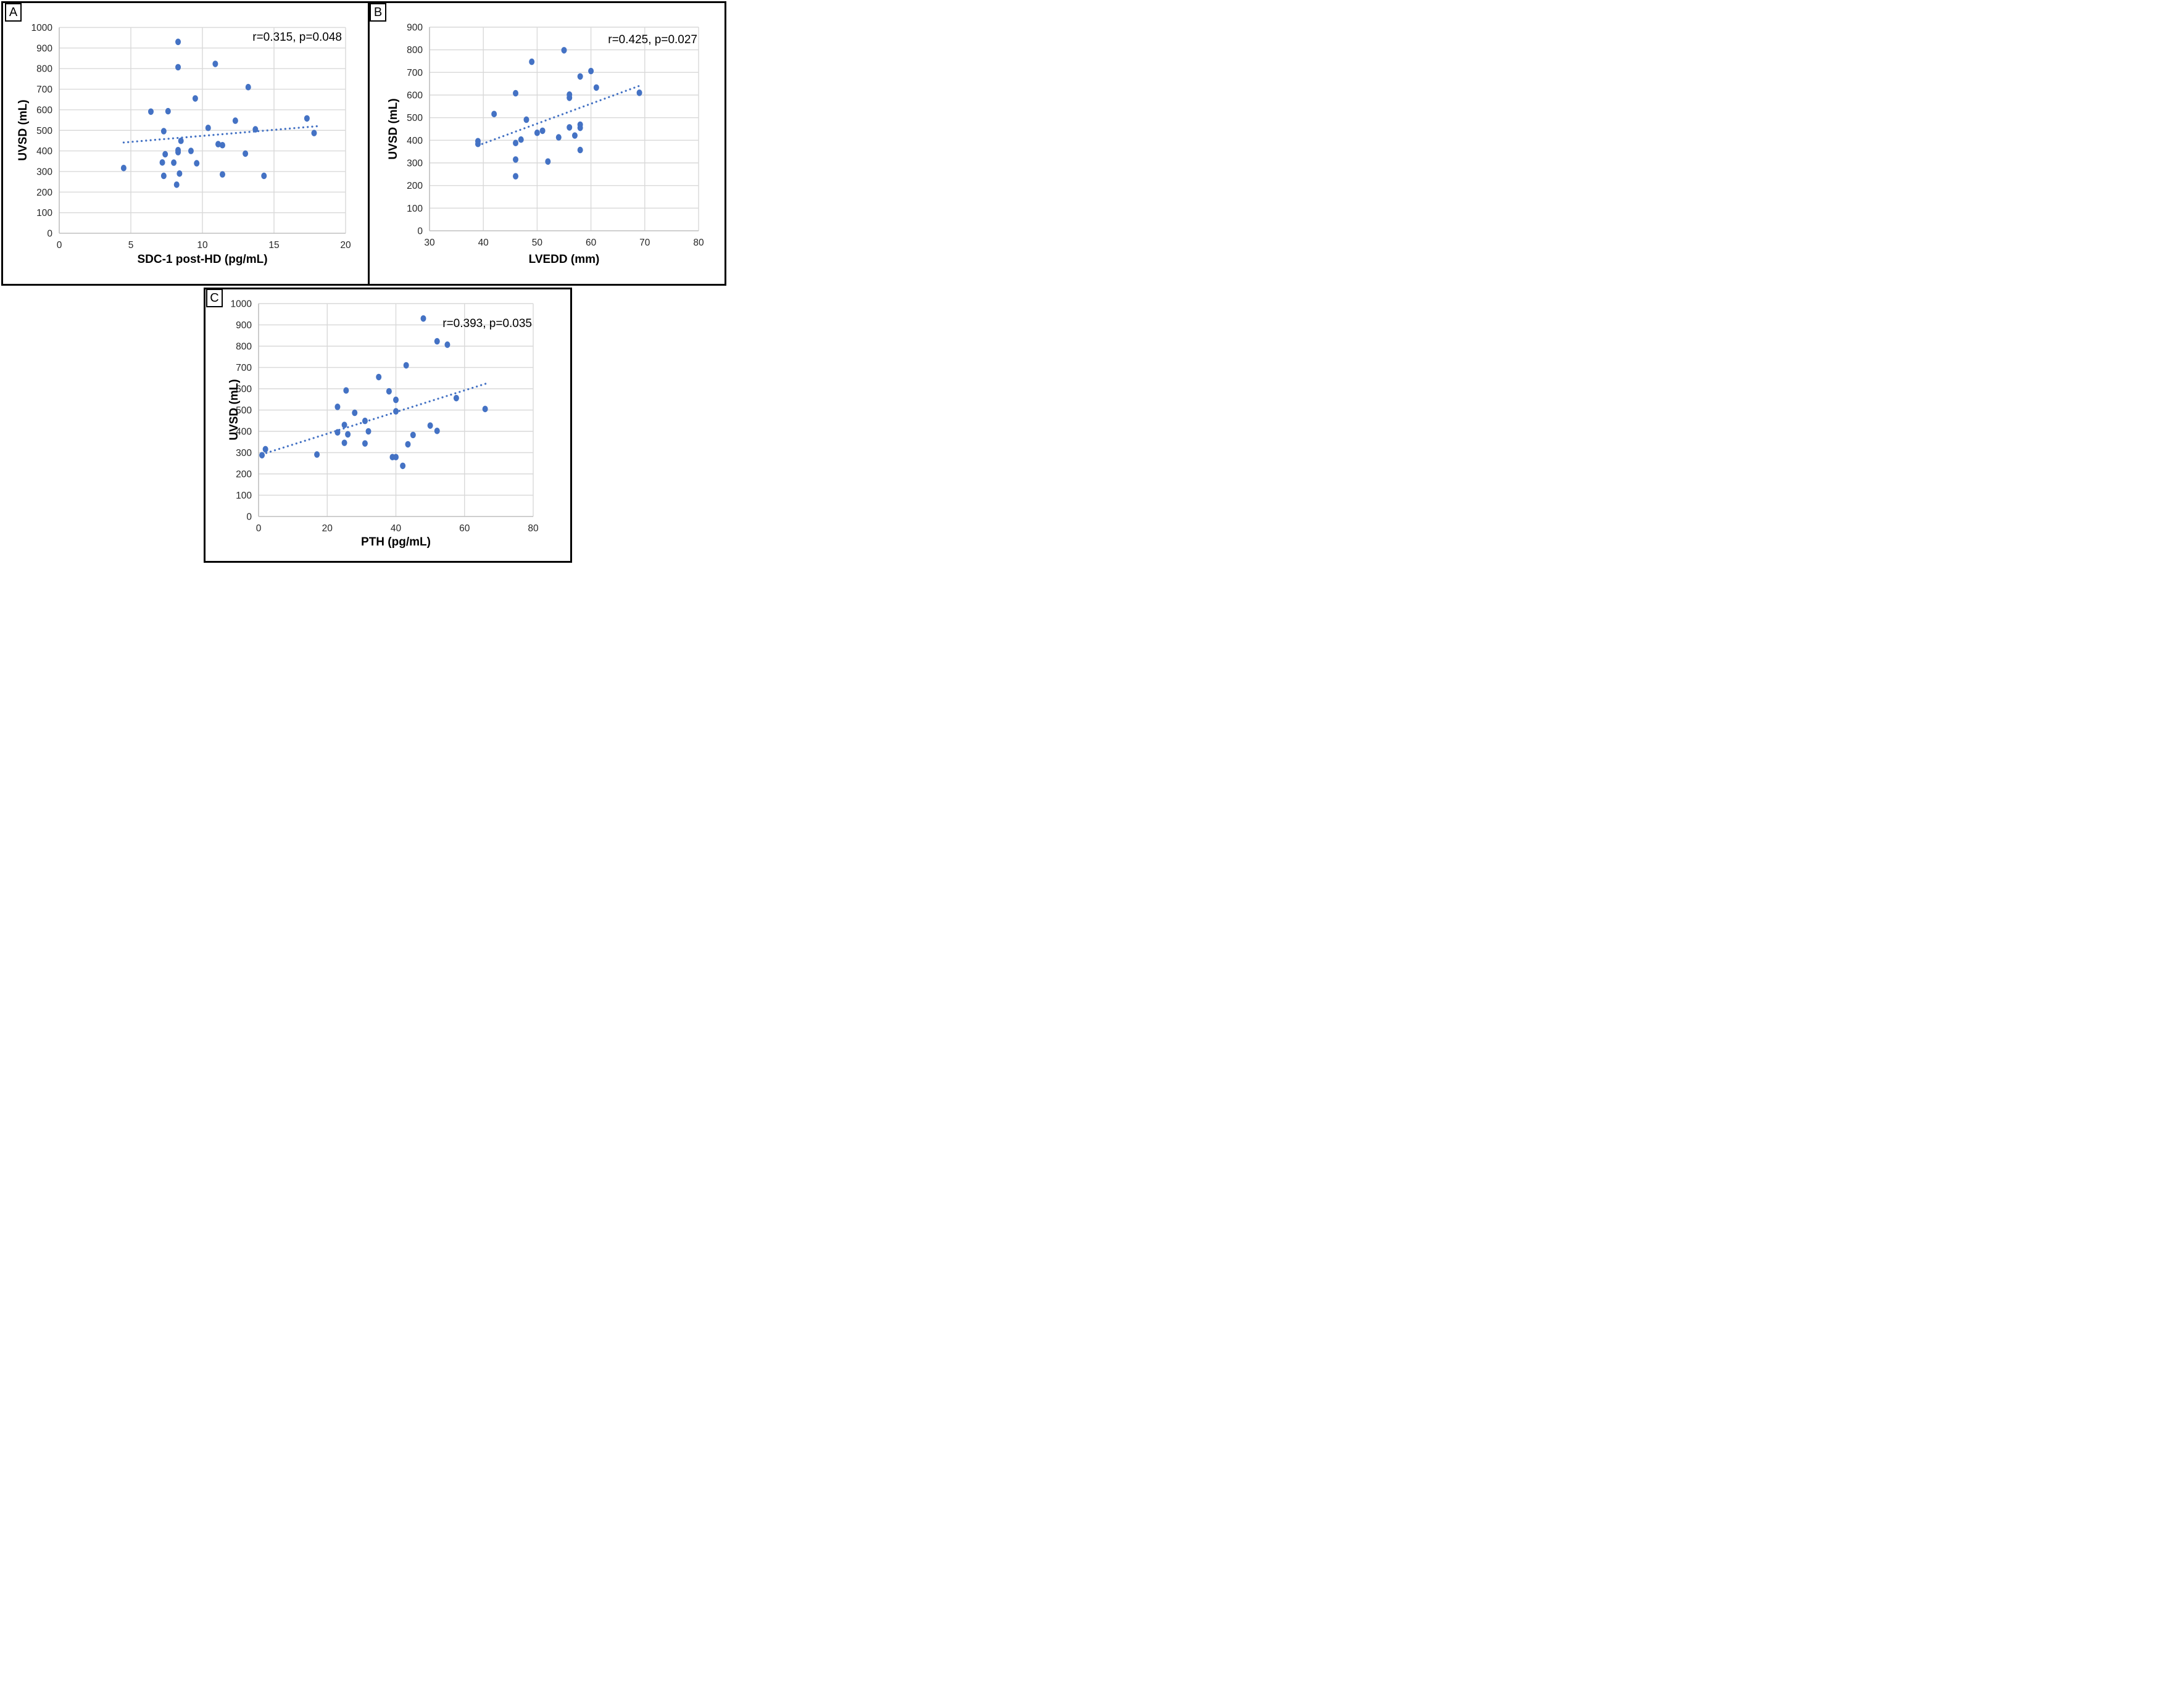  I want to click on panel-c-x-axis-title: PTH (pg/mL), so click(396, 542).